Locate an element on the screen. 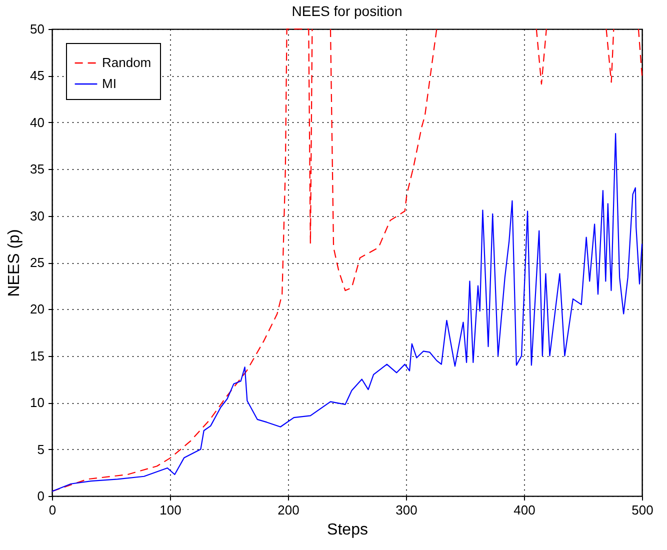 The image size is (667, 550). y-tick-label: 50 is located at coordinates (37, 29).